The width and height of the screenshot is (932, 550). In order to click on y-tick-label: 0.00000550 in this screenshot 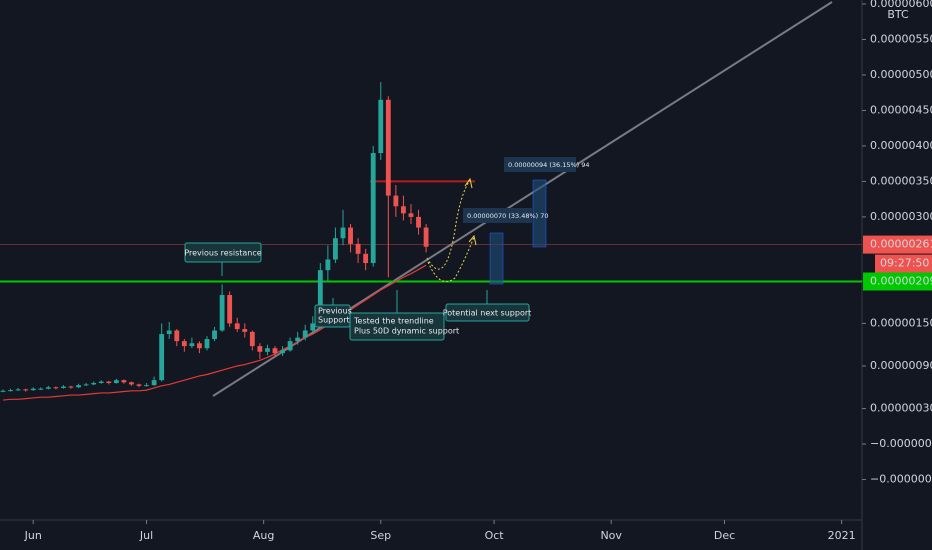, I will do `click(901, 38)`.